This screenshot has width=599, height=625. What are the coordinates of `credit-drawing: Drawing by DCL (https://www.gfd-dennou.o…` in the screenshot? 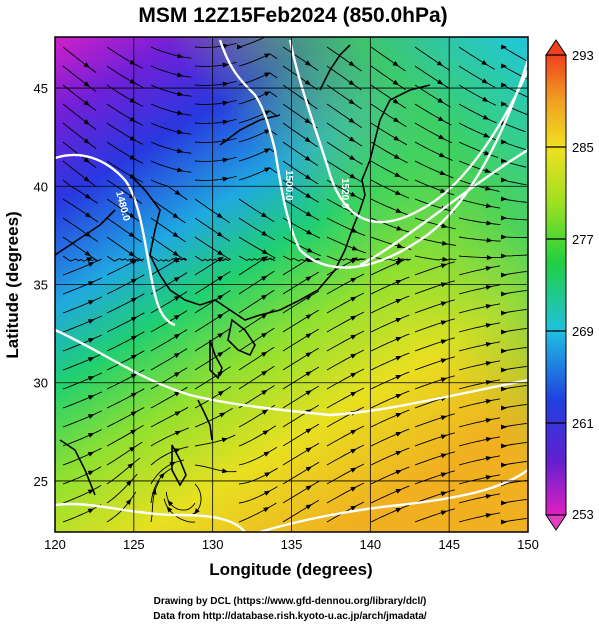 It's located at (290, 601).